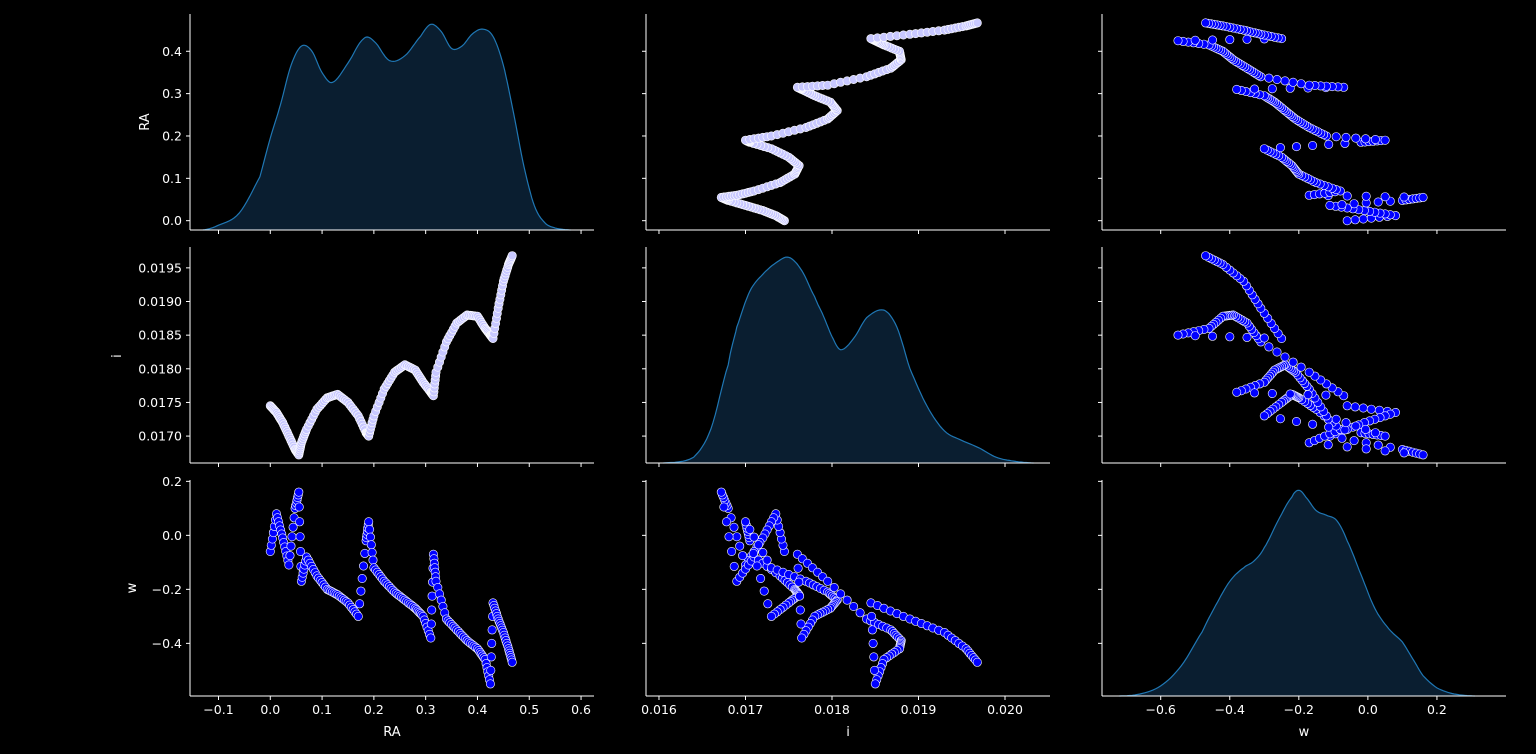  What do you see at coordinates (160, 267) in the screenshot?
I see `y-tick-label: 0.0195` at bounding box center [160, 267].